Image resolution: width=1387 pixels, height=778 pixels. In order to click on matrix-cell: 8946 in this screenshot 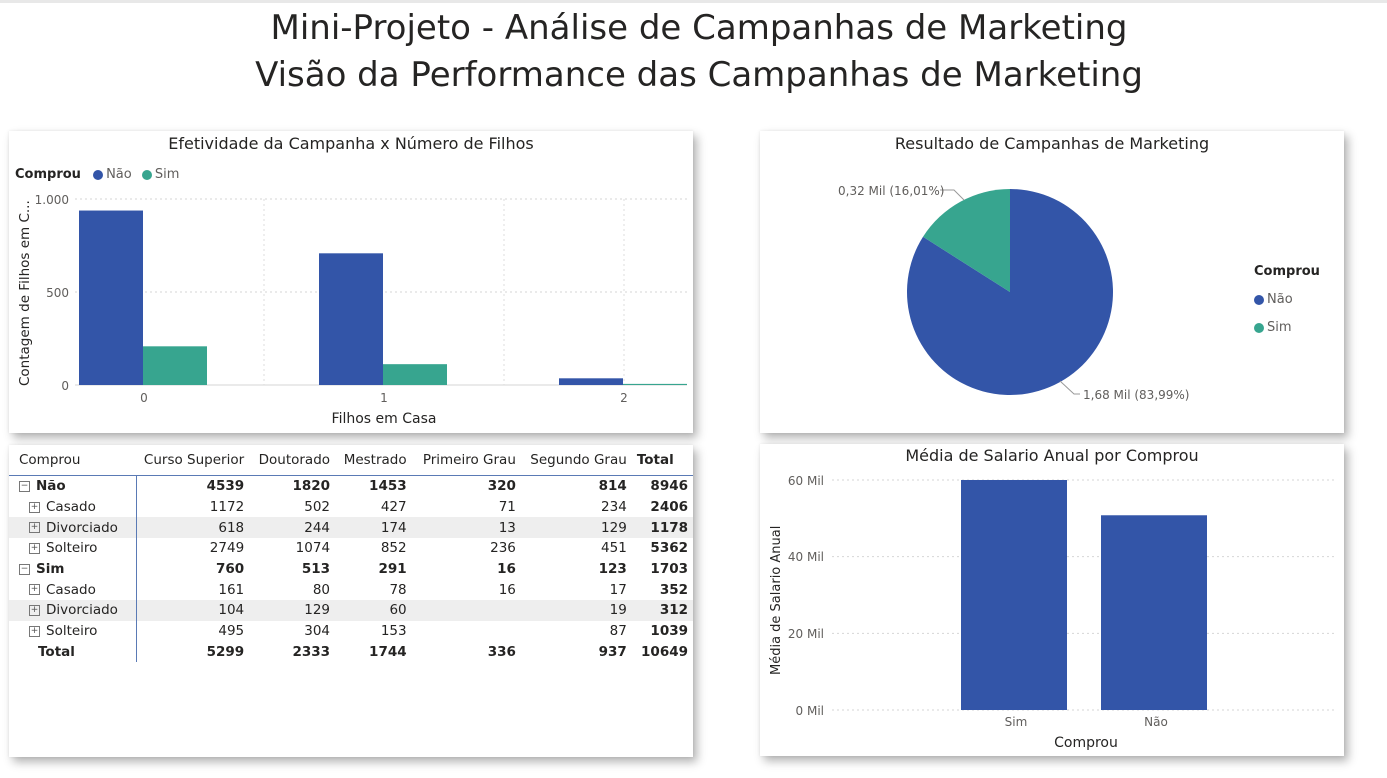, I will do `click(669, 486)`.